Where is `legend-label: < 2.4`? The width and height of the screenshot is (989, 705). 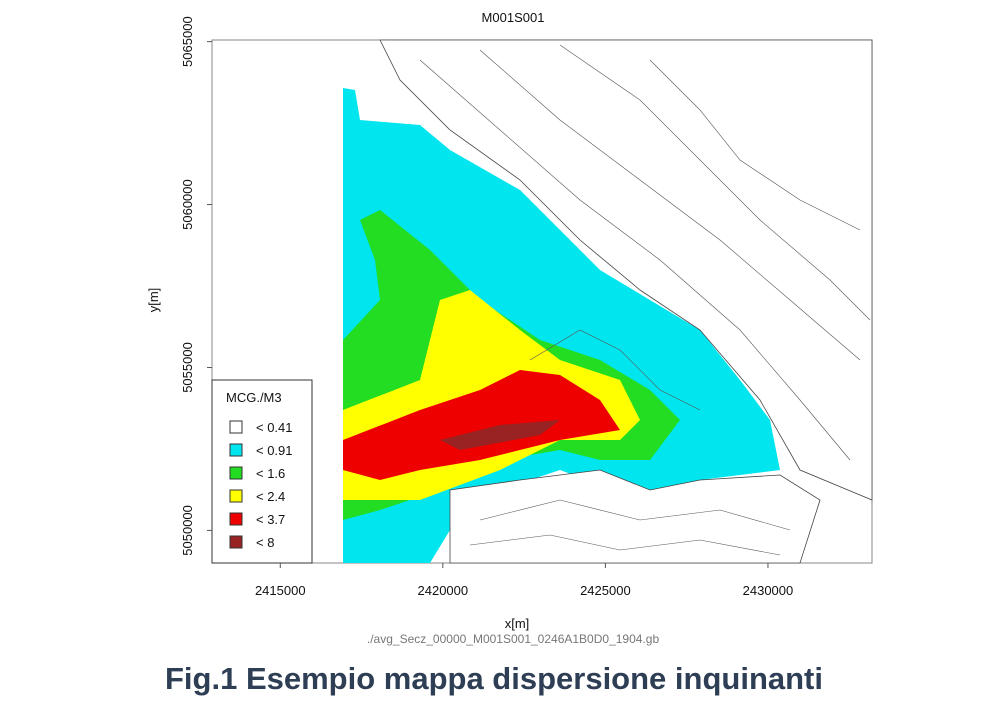
legend-label: < 2.4 is located at coordinates (270, 496).